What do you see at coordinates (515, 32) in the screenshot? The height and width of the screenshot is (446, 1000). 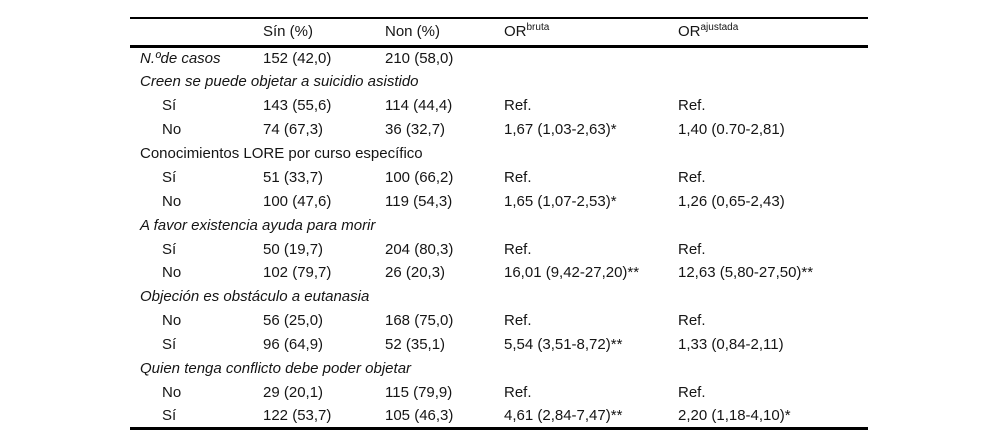 I see `or-bruta-base: OR` at bounding box center [515, 32].